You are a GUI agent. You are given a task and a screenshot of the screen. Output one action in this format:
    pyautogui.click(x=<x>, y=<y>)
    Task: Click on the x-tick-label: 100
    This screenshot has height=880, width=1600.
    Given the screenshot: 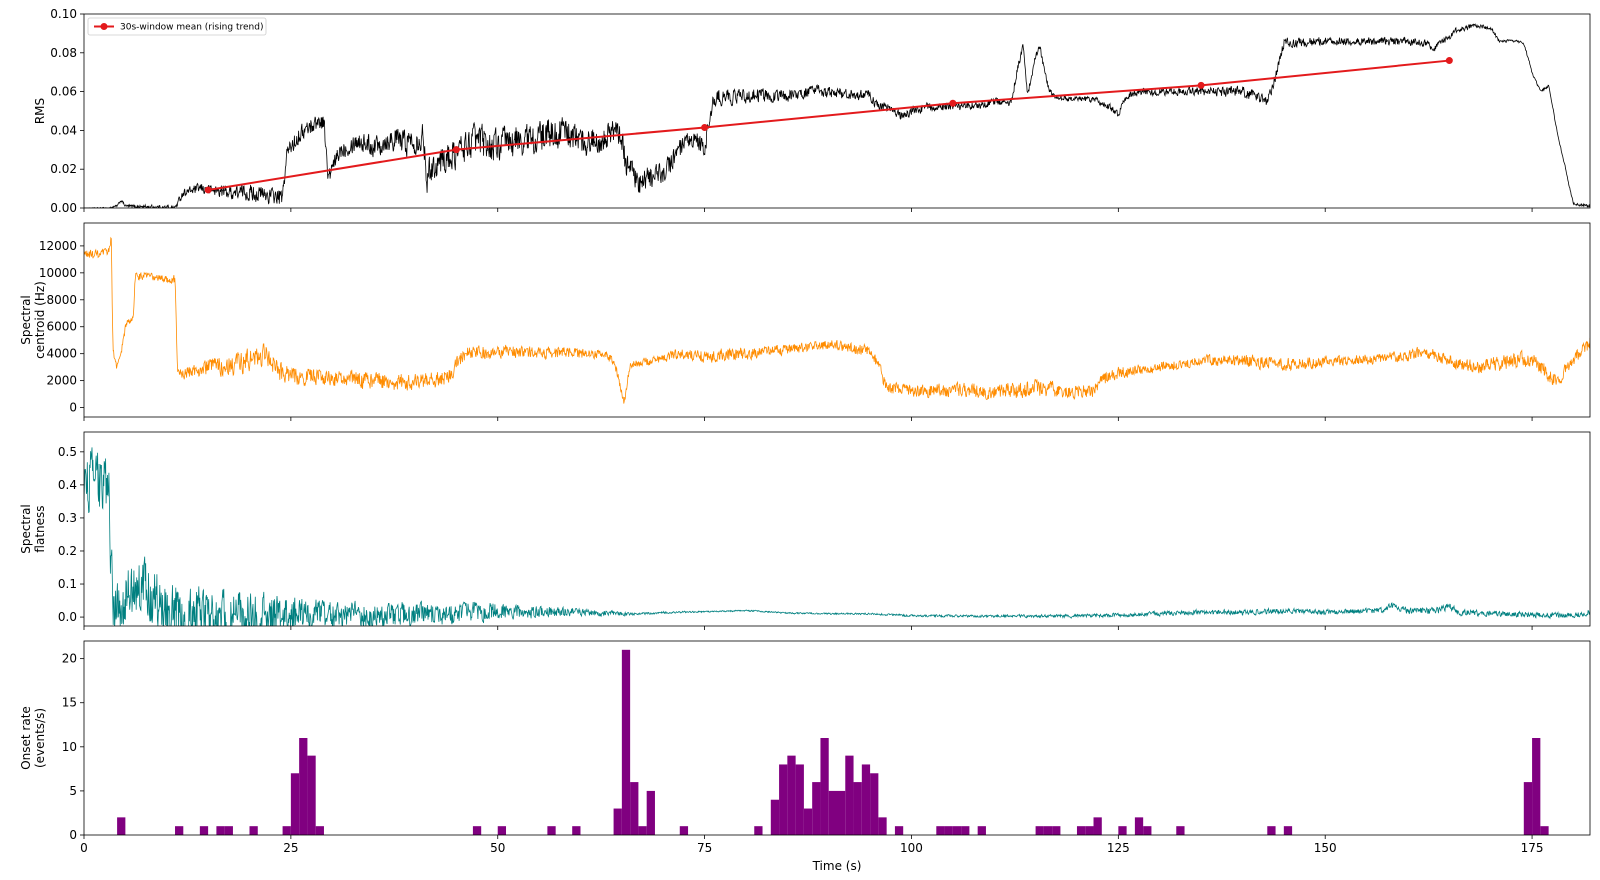 What is the action you would take?
    pyautogui.click(x=911, y=848)
    